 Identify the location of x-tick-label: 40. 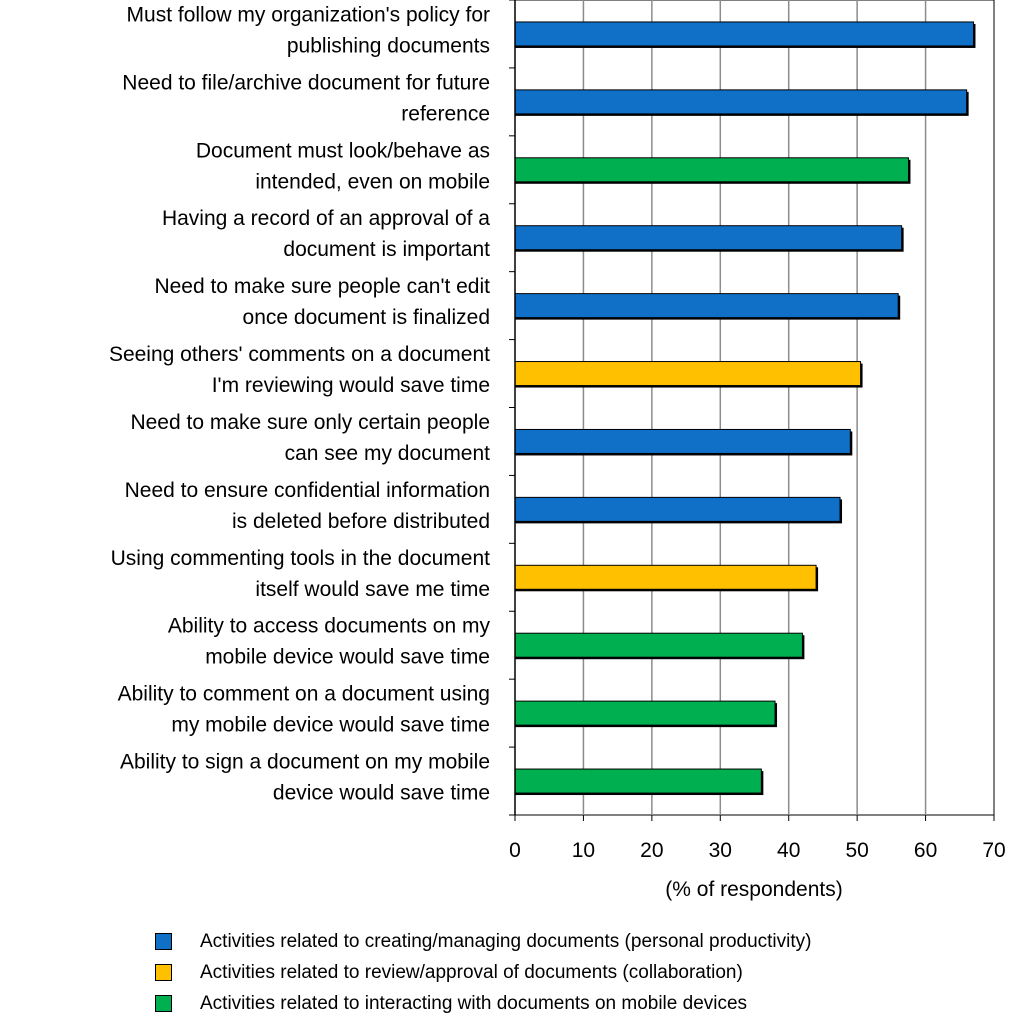
(788, 850).